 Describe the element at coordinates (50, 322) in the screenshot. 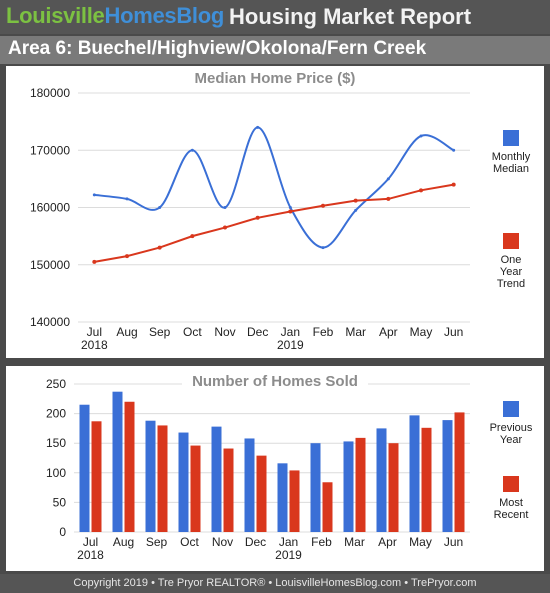

I see `y-tick-label: 140000` at that location.